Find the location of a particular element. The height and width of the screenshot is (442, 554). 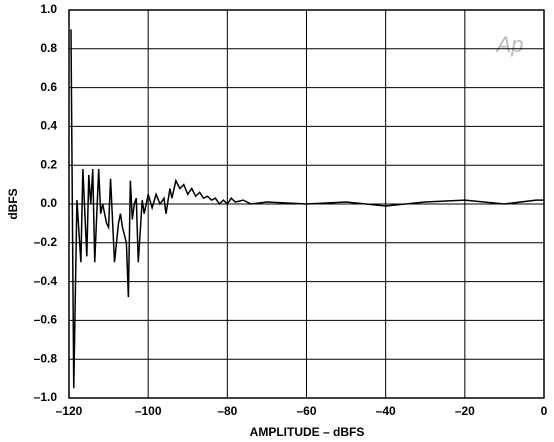

x-tick-label: 0 is located at coordinates (544, 411).